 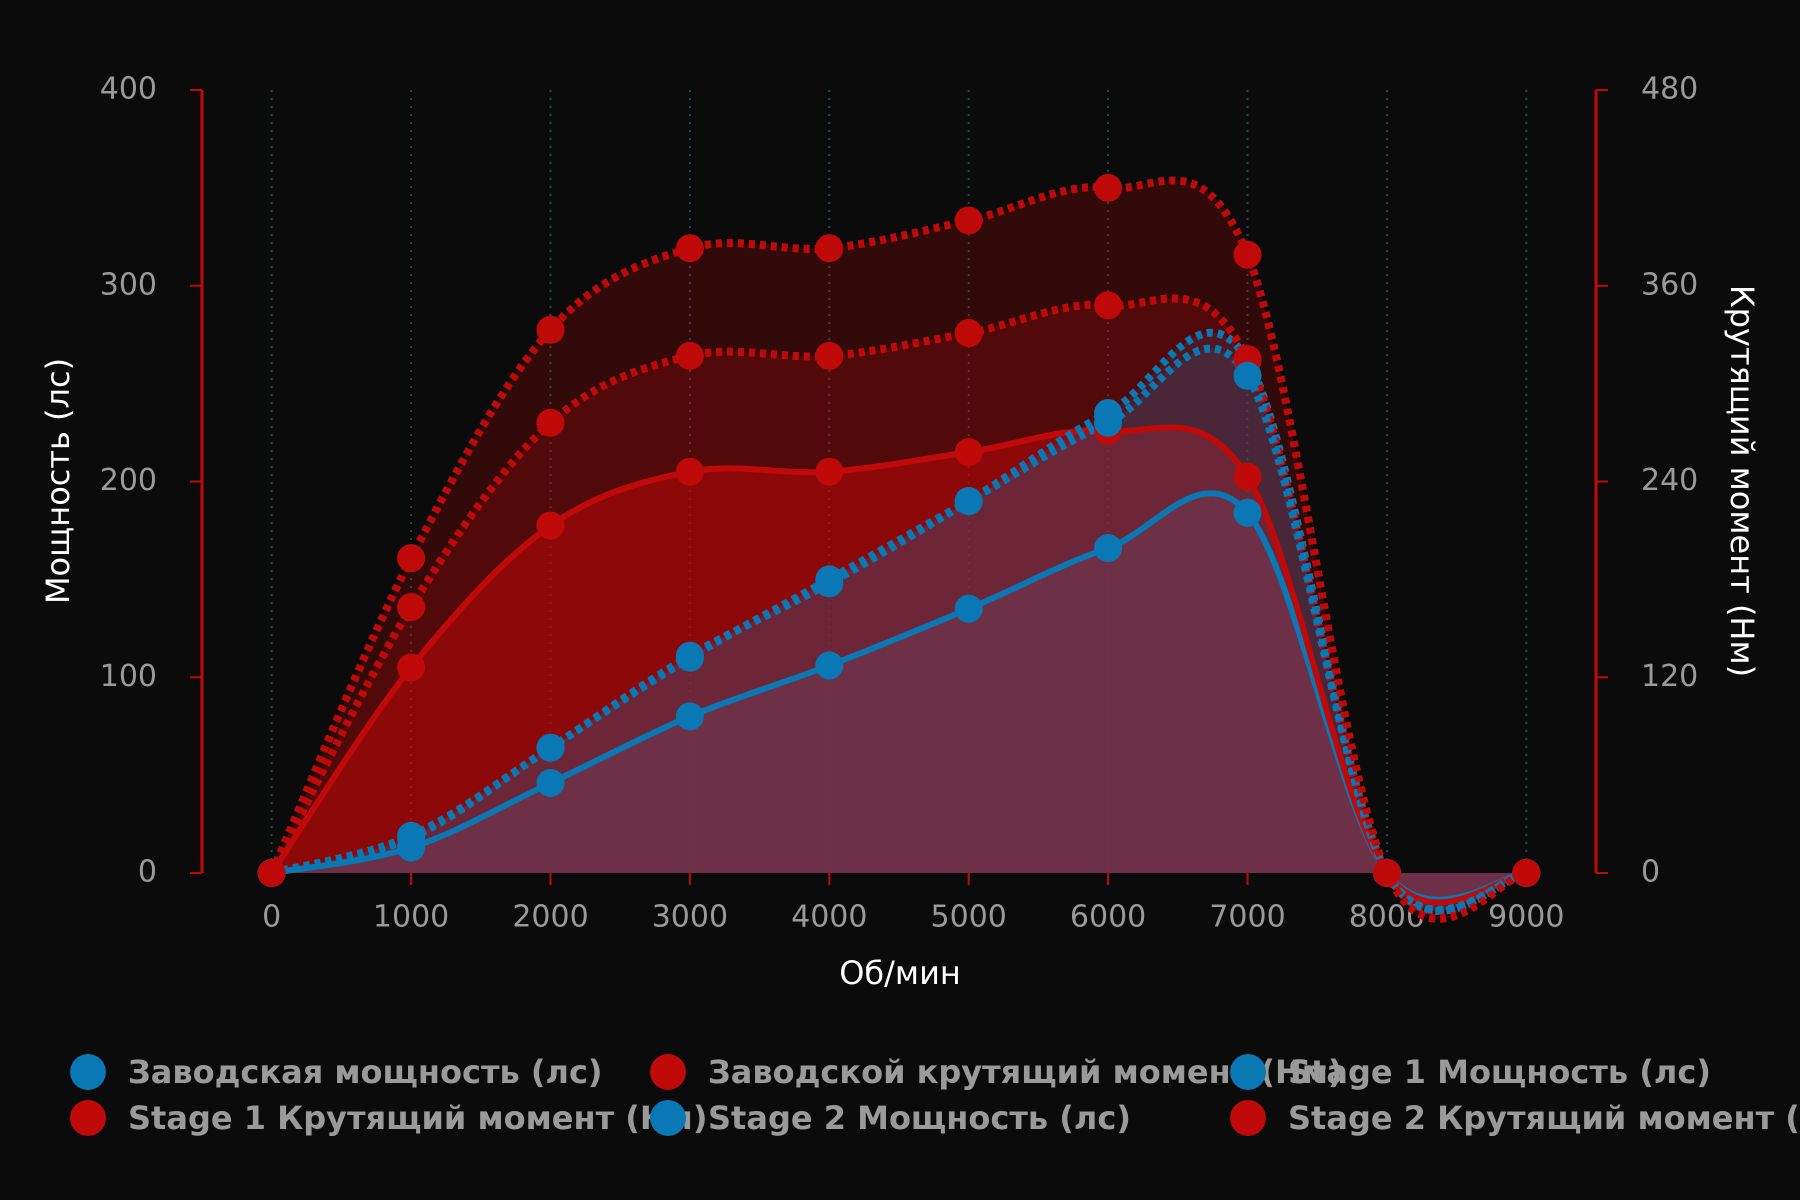 What do you see at coordinates (417, 1118) in the screenshot?
I see `legend-label: Stage 1 Крутящий момент (Нм)` at bounding box center [417, 1118].